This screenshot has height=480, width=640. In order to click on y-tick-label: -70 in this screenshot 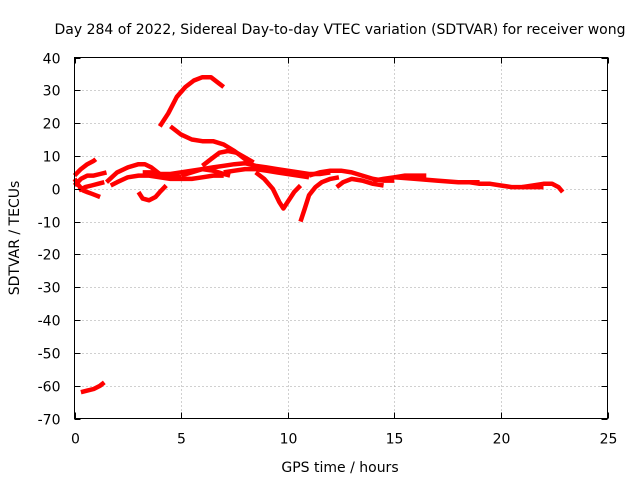, I will do `click(49, 421)`.